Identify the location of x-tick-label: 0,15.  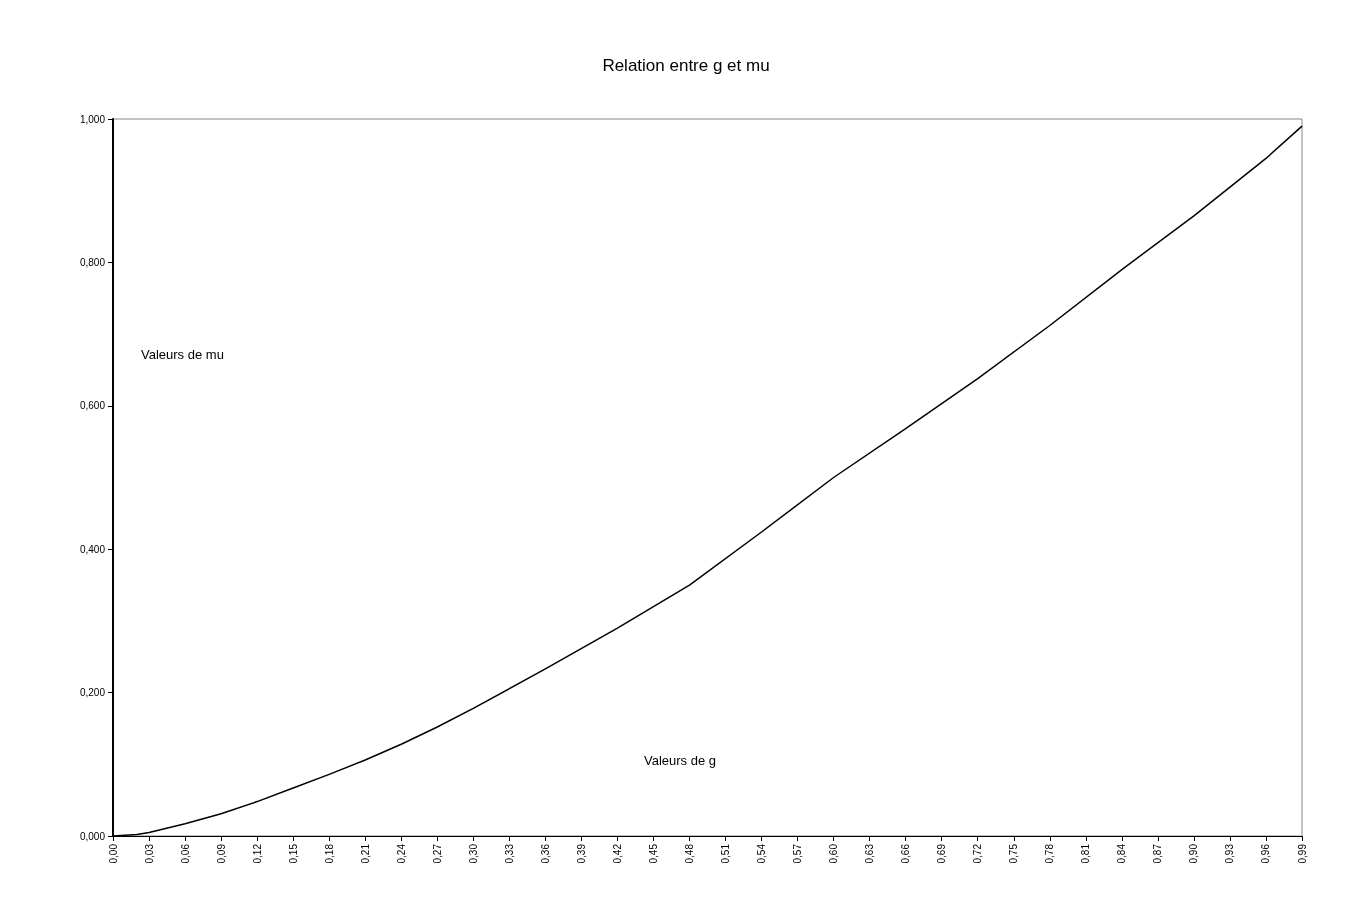
(293, 853).